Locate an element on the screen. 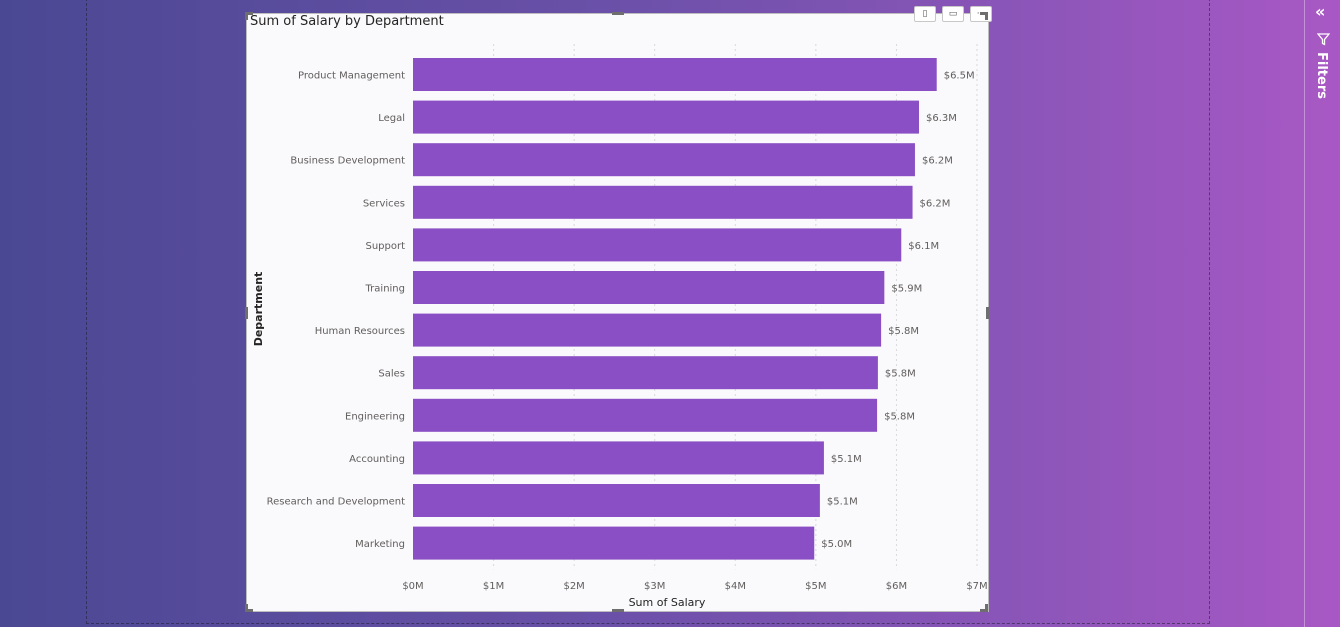 The width and height of the screenshot is (1340, 627). resize-handle-top-right-v is located at coordinates (986, 16).